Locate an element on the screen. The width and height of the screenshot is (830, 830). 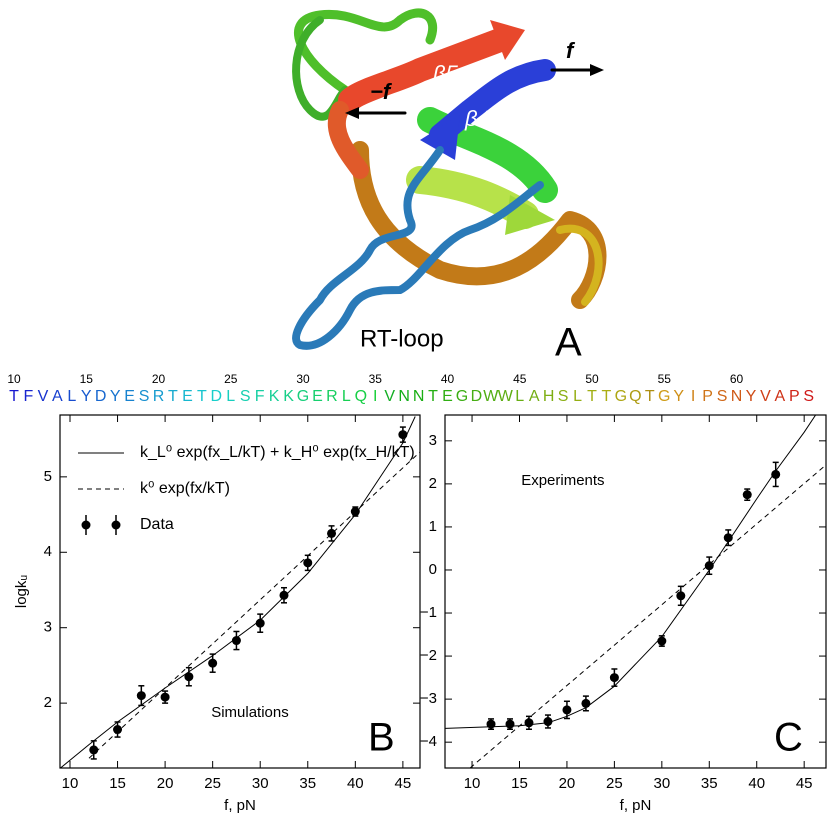
strand-b4 is located at coordinates (492, 102).